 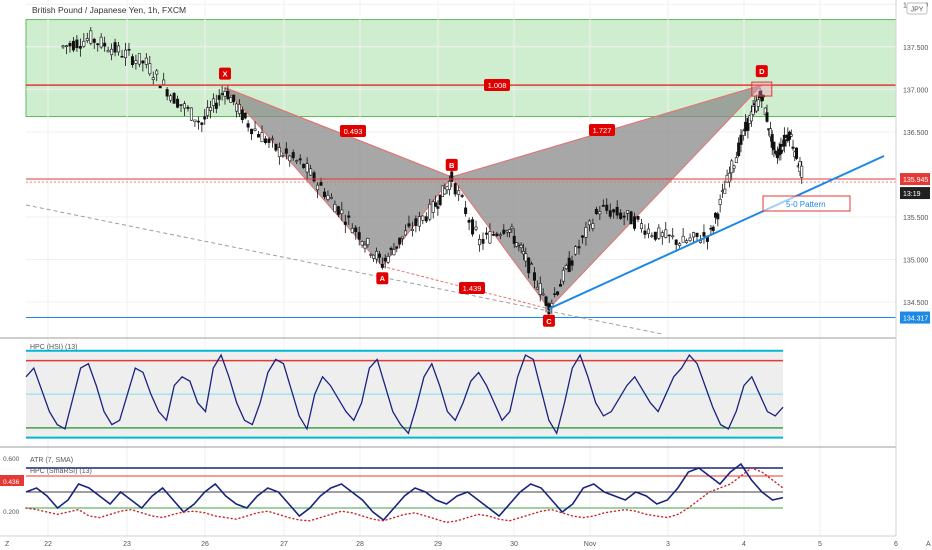 What do you see at coordinates (205, 544) in the screenshot?
I see `time-tick-label: 26` at bounding box center [205, 544].